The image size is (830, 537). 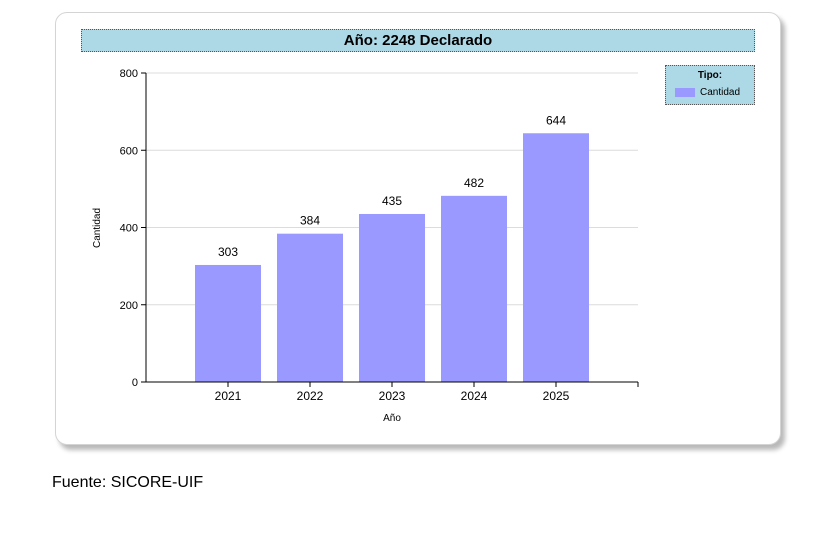 I want to click on legend: Tipo: Cantidad, so click(x=710, y=85).